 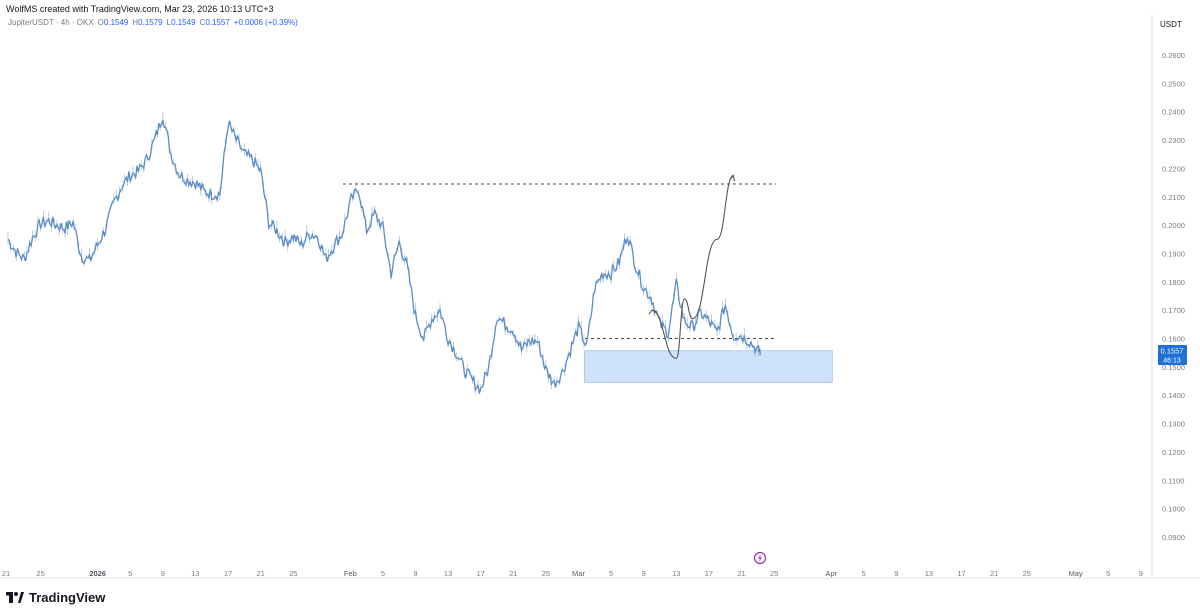 What do you see at coordinates (217, 22) in the screenshot?
I see `close-value: 0.1557` at bounding box center [217, 22].